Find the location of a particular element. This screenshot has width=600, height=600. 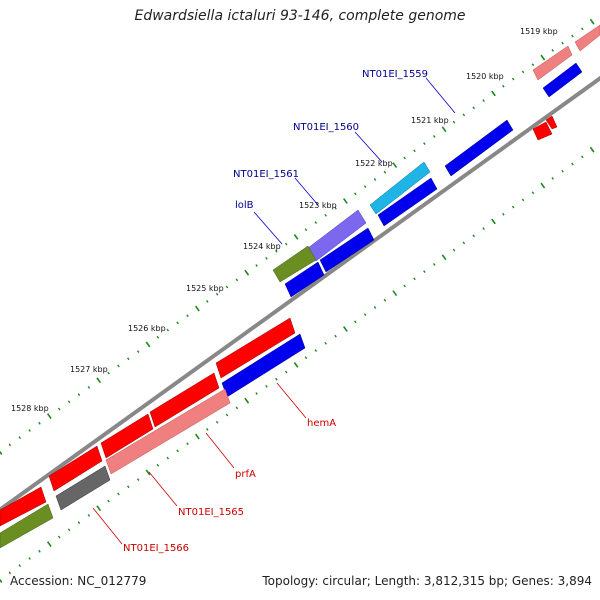

tick-label-1520: 1520 kbp is located at coordinates (485, 76).